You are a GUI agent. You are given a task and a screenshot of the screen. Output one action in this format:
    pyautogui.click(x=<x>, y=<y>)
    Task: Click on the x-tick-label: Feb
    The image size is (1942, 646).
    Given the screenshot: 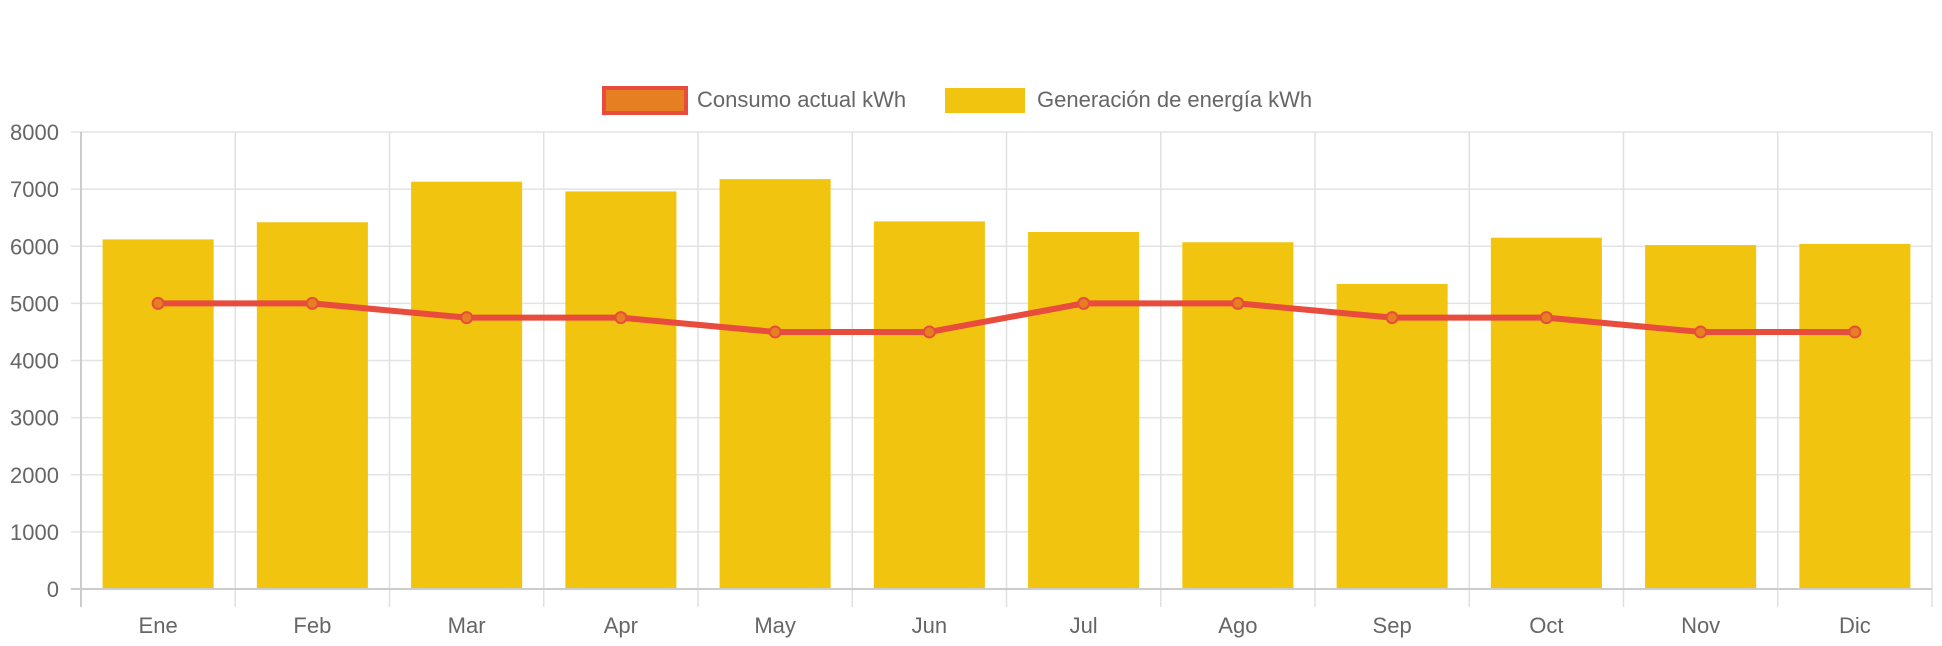 What is the action you would take?
    pyautogui.click(x=312, y=625)
    